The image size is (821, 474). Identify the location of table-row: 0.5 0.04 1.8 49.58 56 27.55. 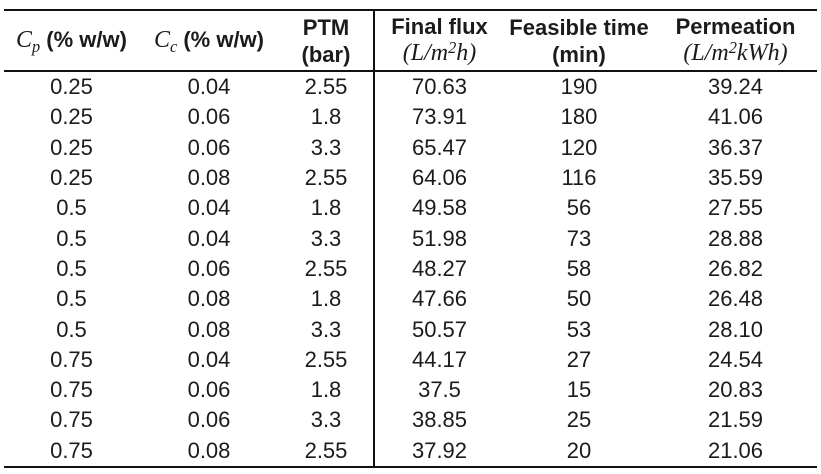
(410, 208).